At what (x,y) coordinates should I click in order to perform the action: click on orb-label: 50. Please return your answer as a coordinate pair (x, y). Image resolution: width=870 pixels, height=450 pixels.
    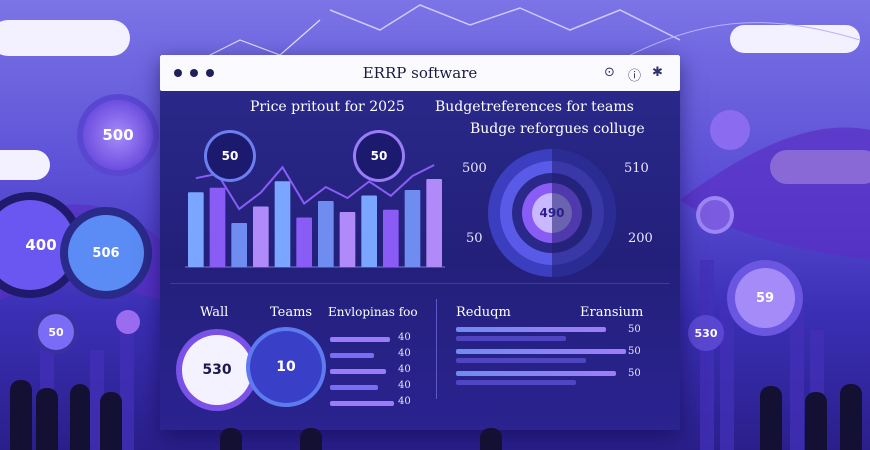
    Looking at the image, I should click on (56, 332).